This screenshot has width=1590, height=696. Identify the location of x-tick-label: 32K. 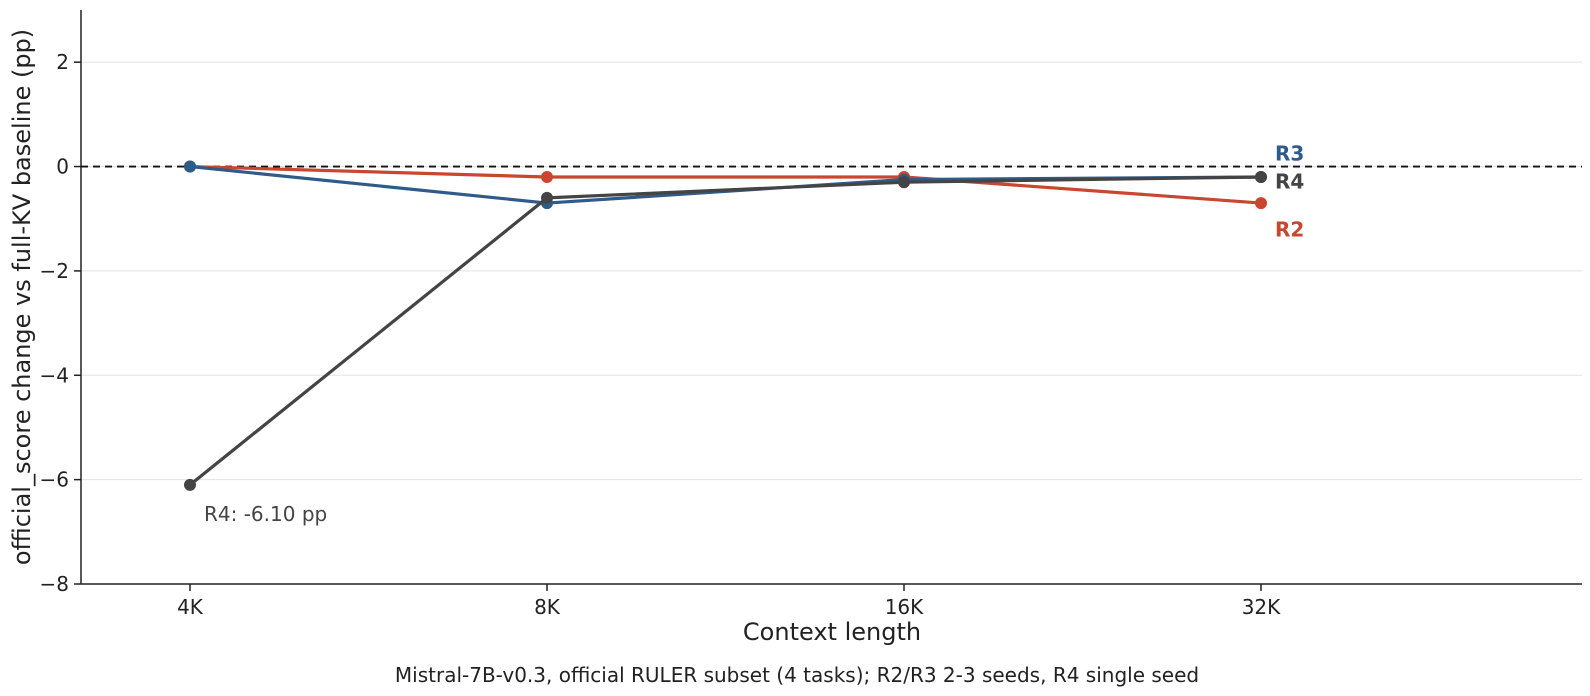
(1261, 607).